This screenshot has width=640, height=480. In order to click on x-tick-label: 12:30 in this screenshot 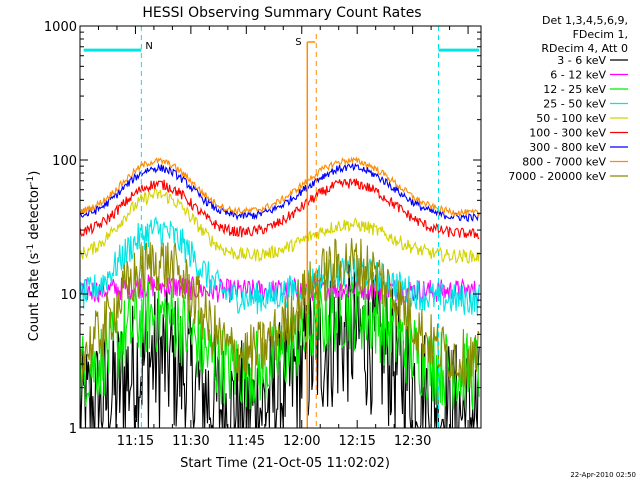, I will do `click(412, 441)`.